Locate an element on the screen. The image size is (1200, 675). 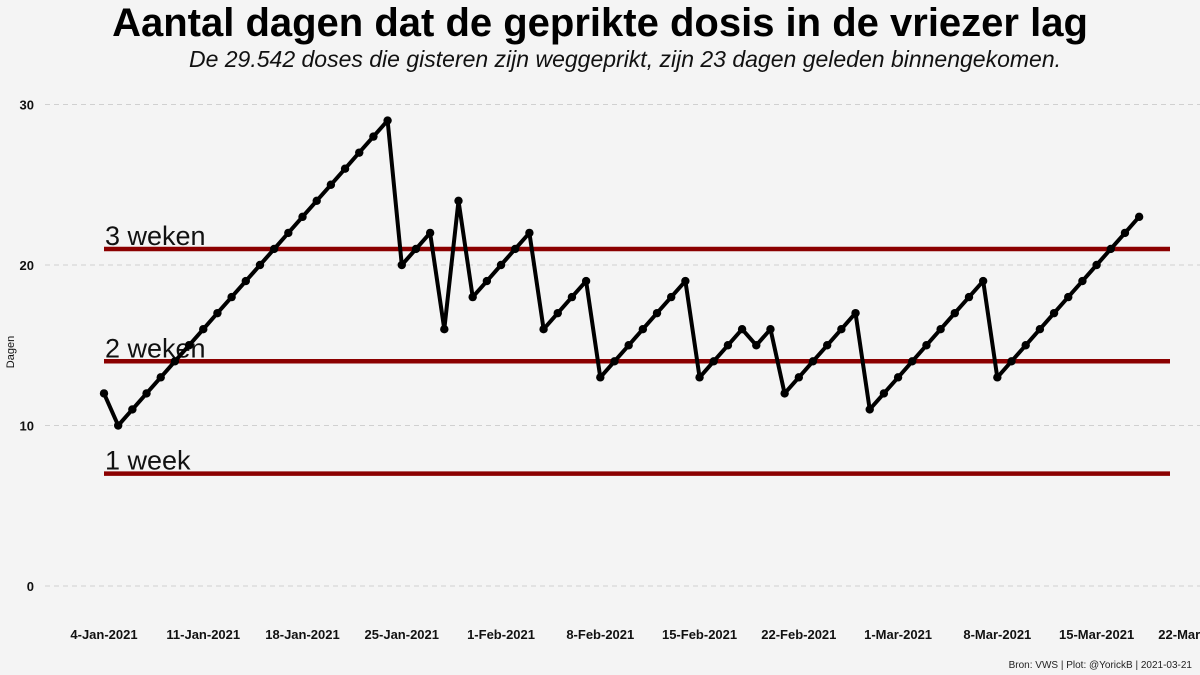
x-tick-label: 8-Feb-2021 is located at coordinates (600, 634).